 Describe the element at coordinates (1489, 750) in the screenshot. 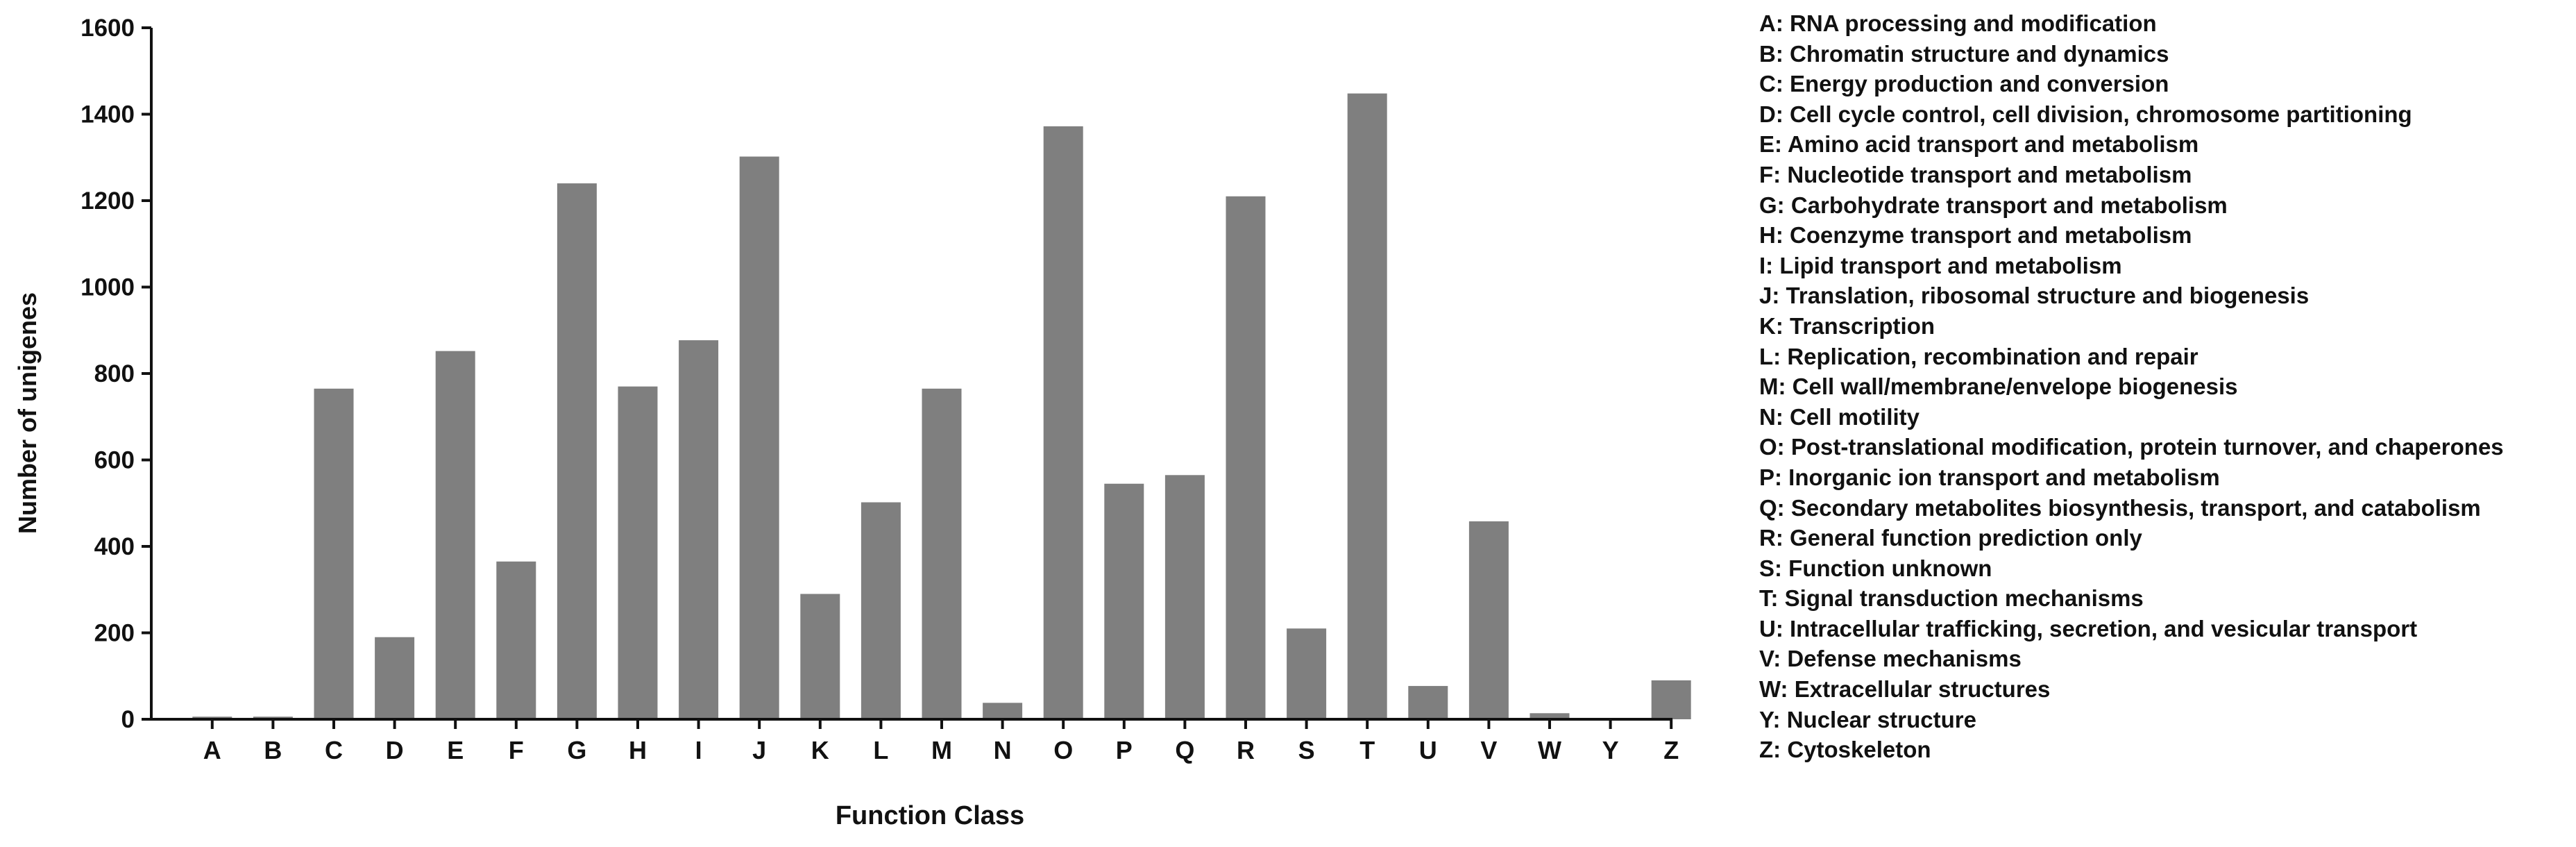

I see `x-tick-label-V: V` at that location.